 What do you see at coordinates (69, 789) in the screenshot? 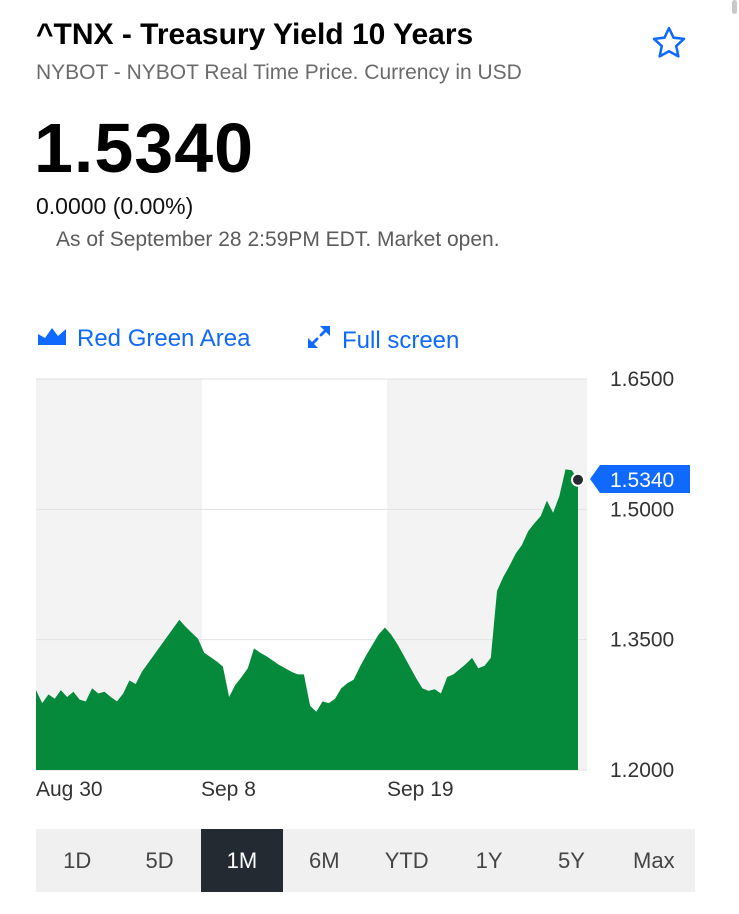
I see `x-tick-label: Aug 30` at bounding box center [69, 789].